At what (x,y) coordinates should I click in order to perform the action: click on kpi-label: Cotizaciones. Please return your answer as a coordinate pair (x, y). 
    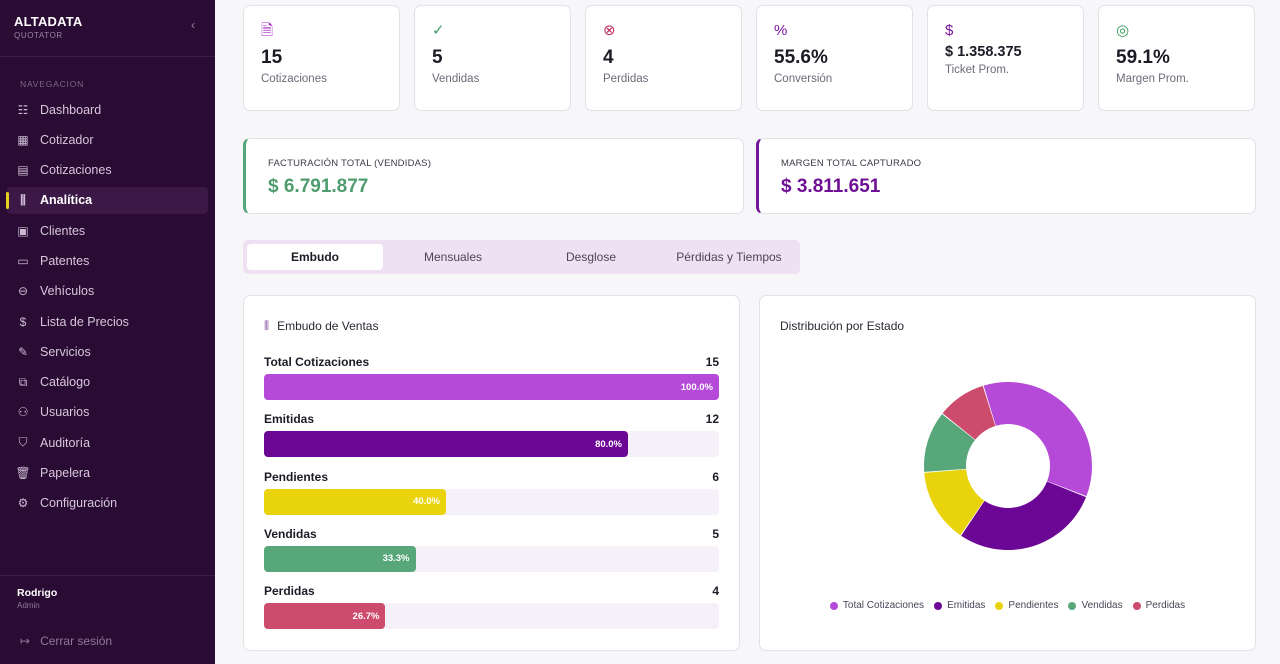
    Looking at the image, I should click on (294, 79).